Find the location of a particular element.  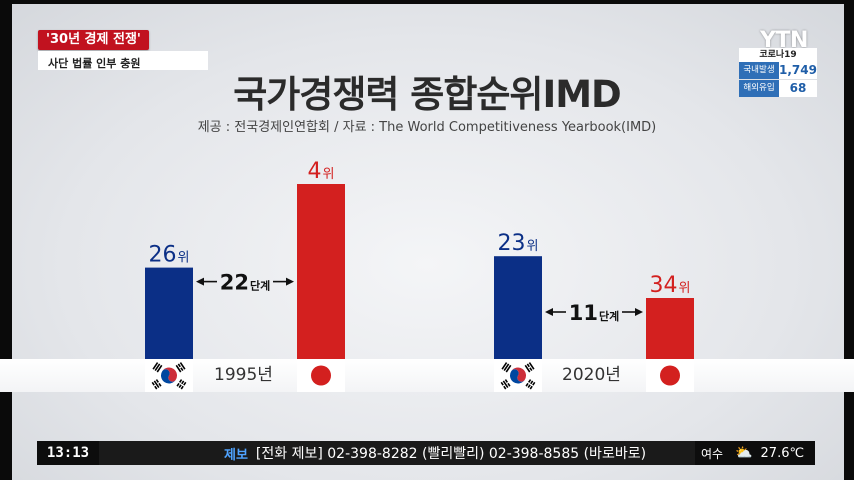

category-band is located at coordinates (427, 375).